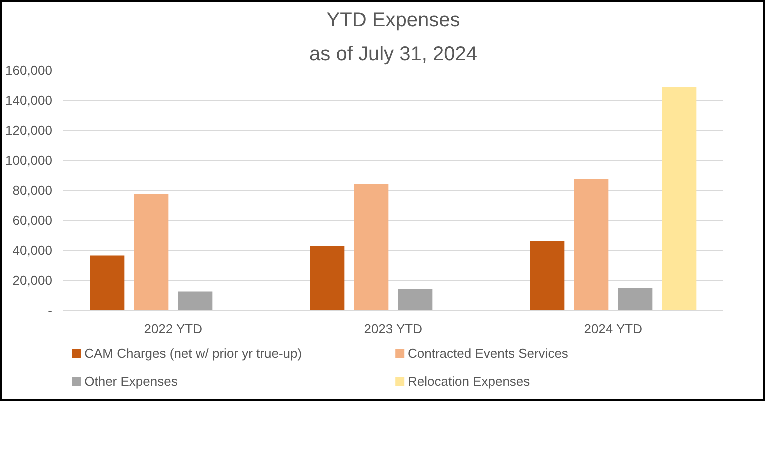  Describe the element at coordinates (393, 329) in the screenshot. I see `x-tick-label: 2023 YTD` at that location.